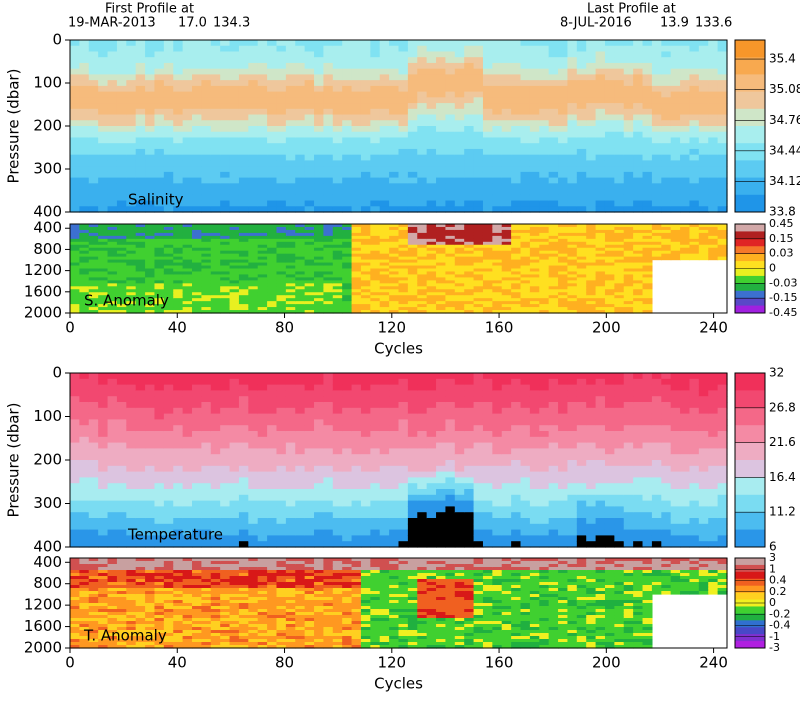 The width and height of the screenshot is (800, 704). I want to click on first-date: 19-MAR-2013, so click(112, 23).